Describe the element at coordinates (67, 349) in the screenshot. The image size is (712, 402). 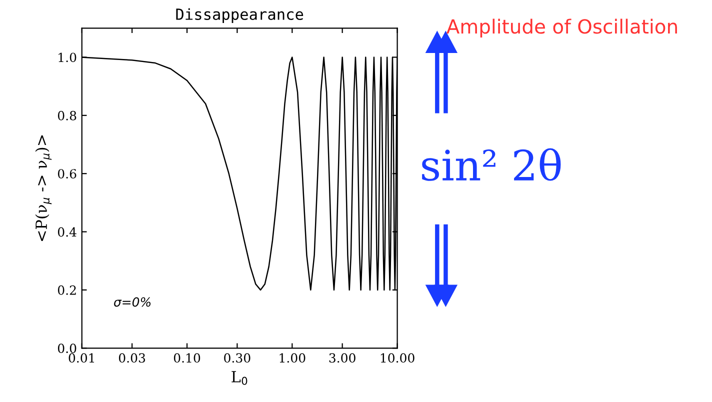
I see `y-tick-label: 0.0` at that location.